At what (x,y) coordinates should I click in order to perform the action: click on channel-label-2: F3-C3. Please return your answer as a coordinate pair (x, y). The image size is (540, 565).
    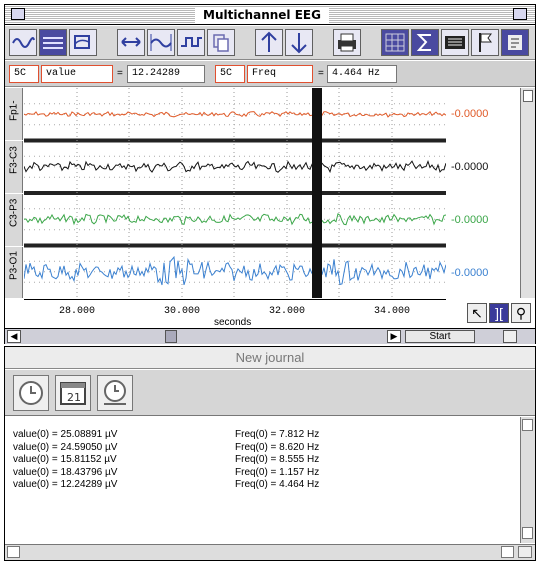
    Looking at the image, I should click on (14, 167).